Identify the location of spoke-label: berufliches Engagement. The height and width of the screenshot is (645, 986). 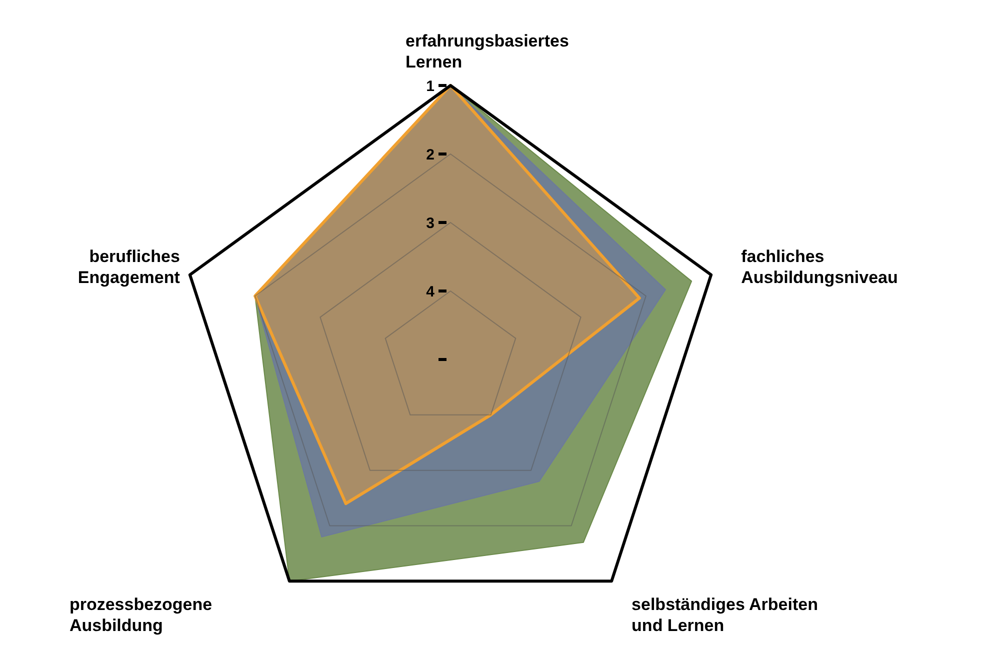
(129, 266).